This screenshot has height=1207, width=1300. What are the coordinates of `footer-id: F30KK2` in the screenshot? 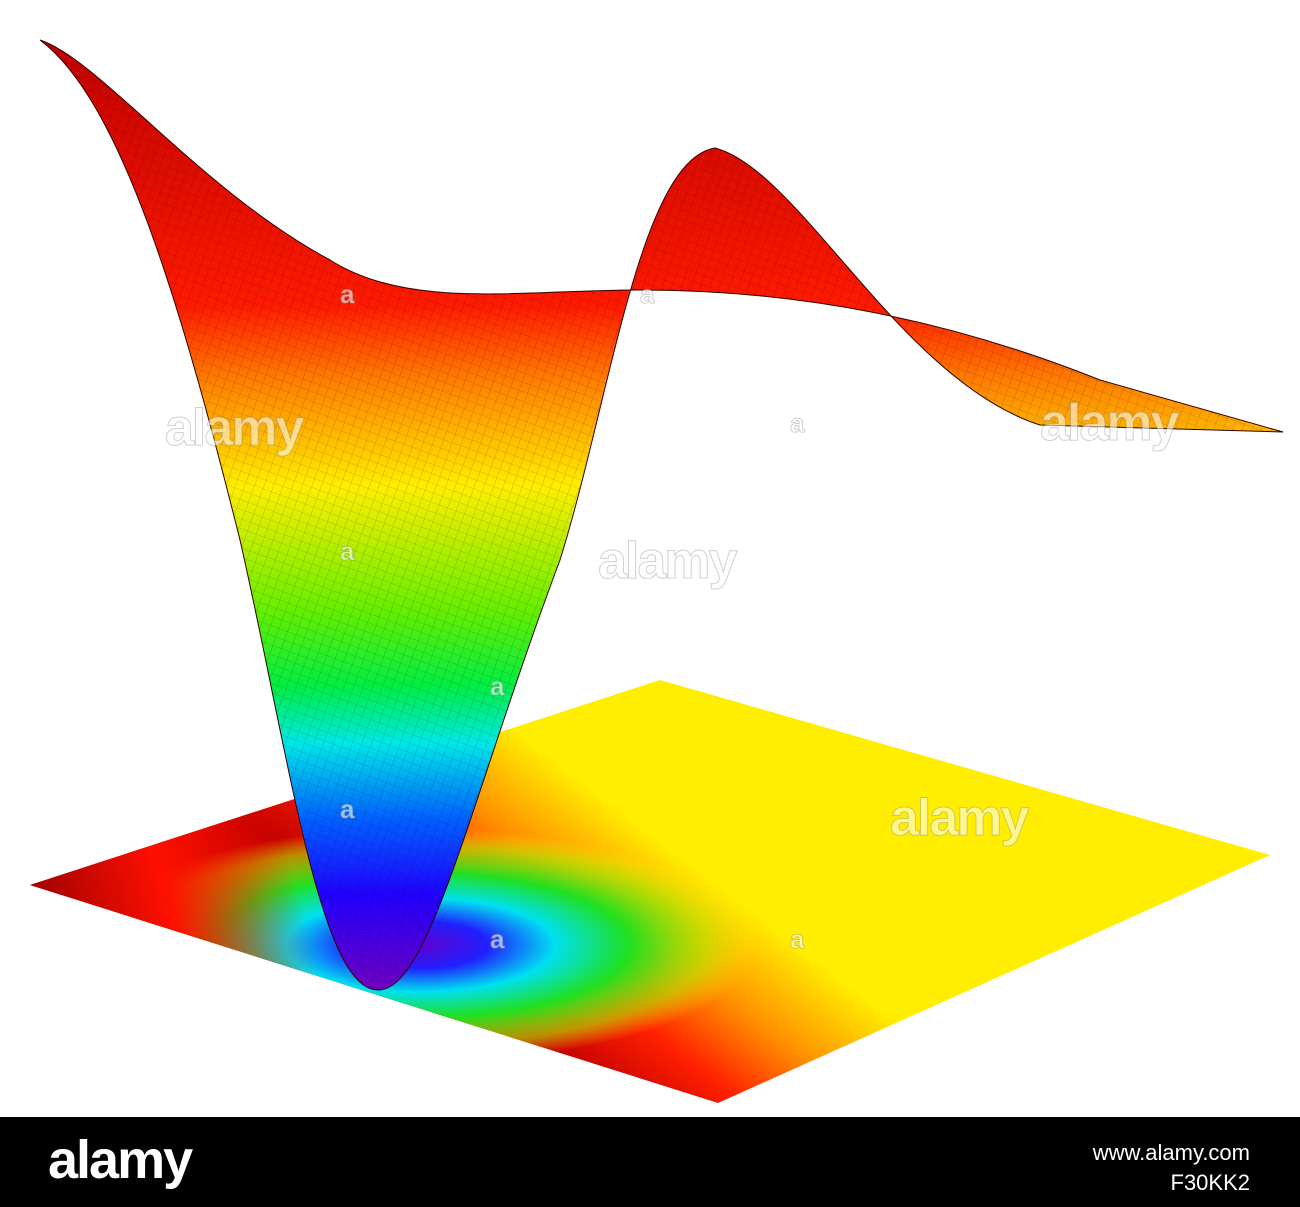 It's located at (1211, 1182).